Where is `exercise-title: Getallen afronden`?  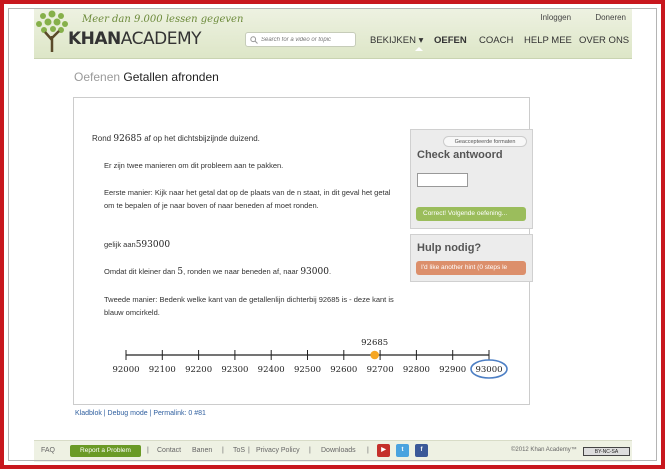
exercise-title: Getallen afronden is located at coordinates (171, 77).